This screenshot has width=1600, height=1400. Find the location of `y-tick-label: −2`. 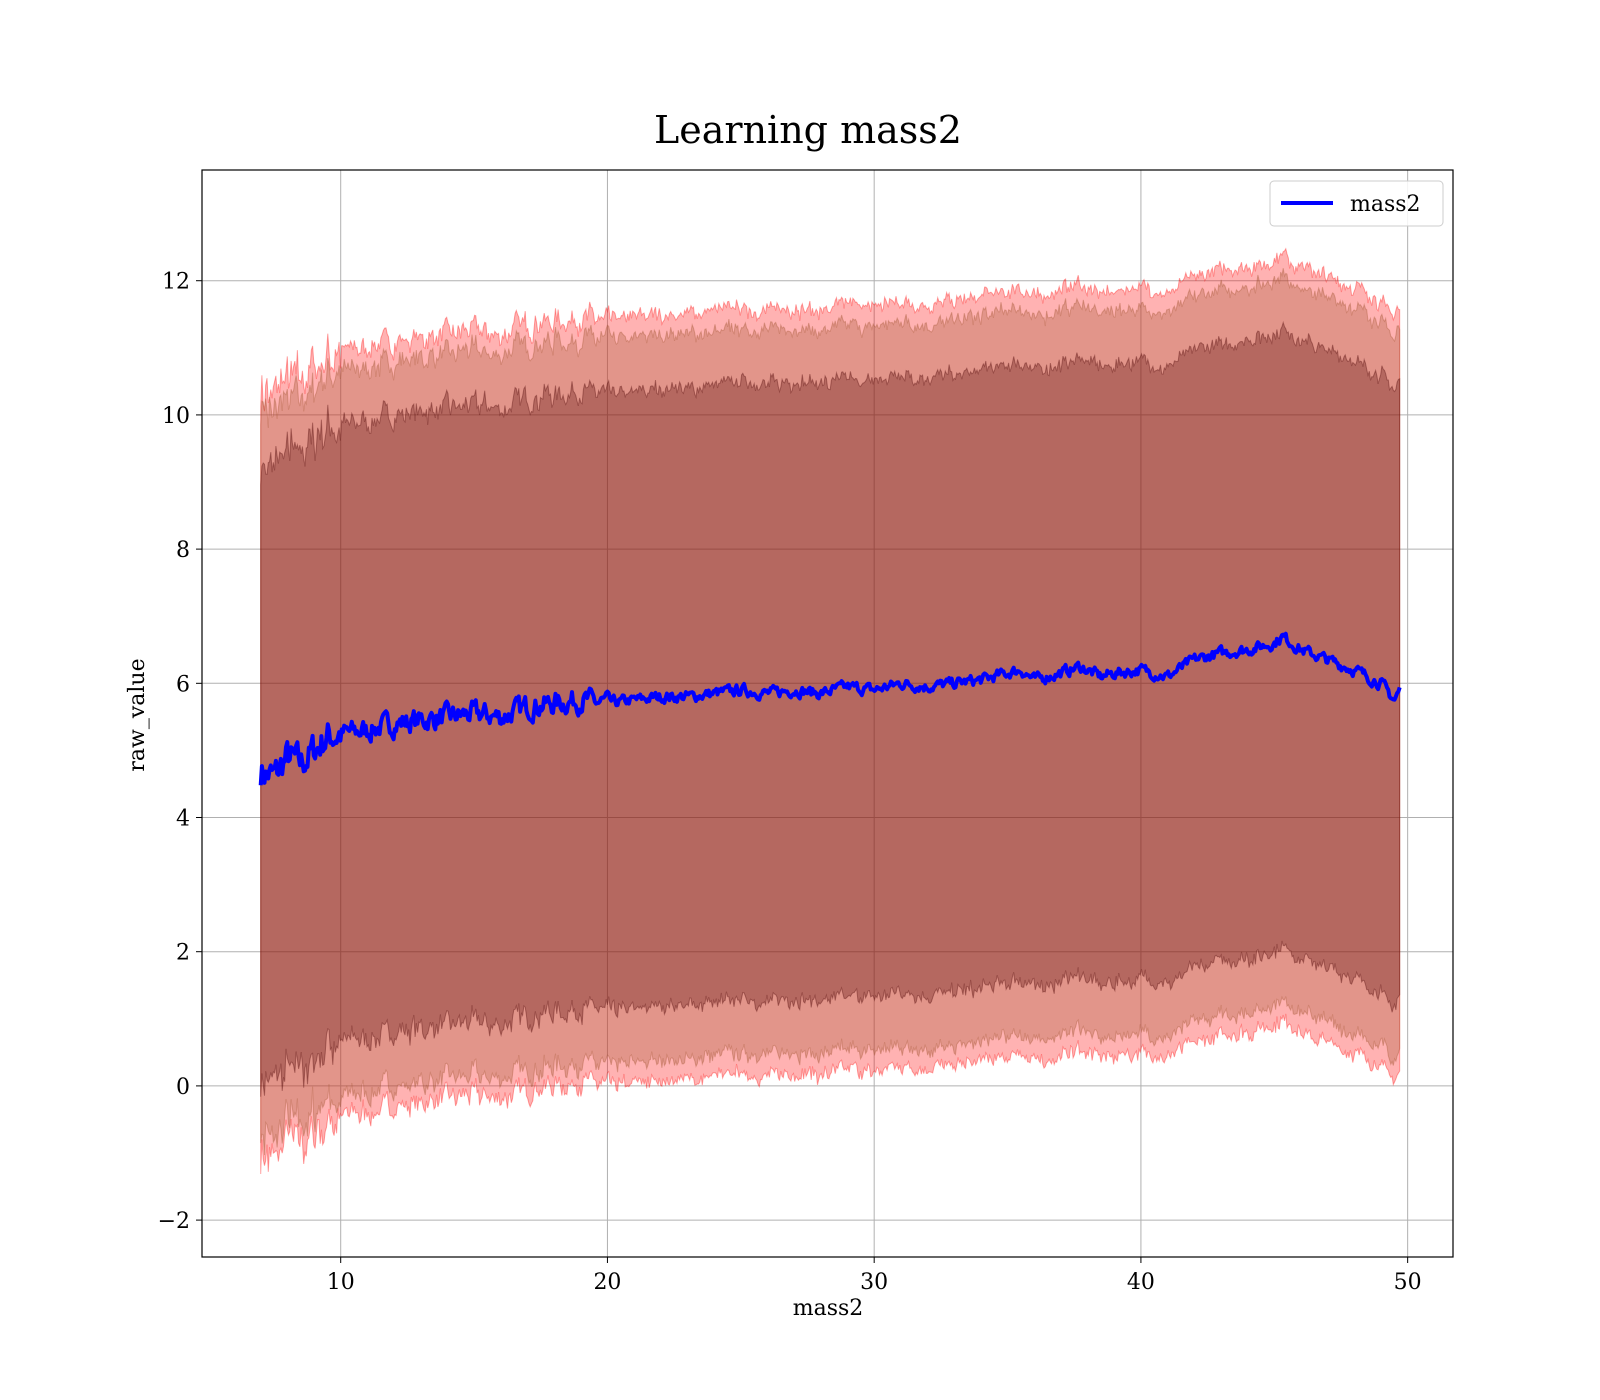

y-tick-label: −2 is located at coordinates (174, 1221).